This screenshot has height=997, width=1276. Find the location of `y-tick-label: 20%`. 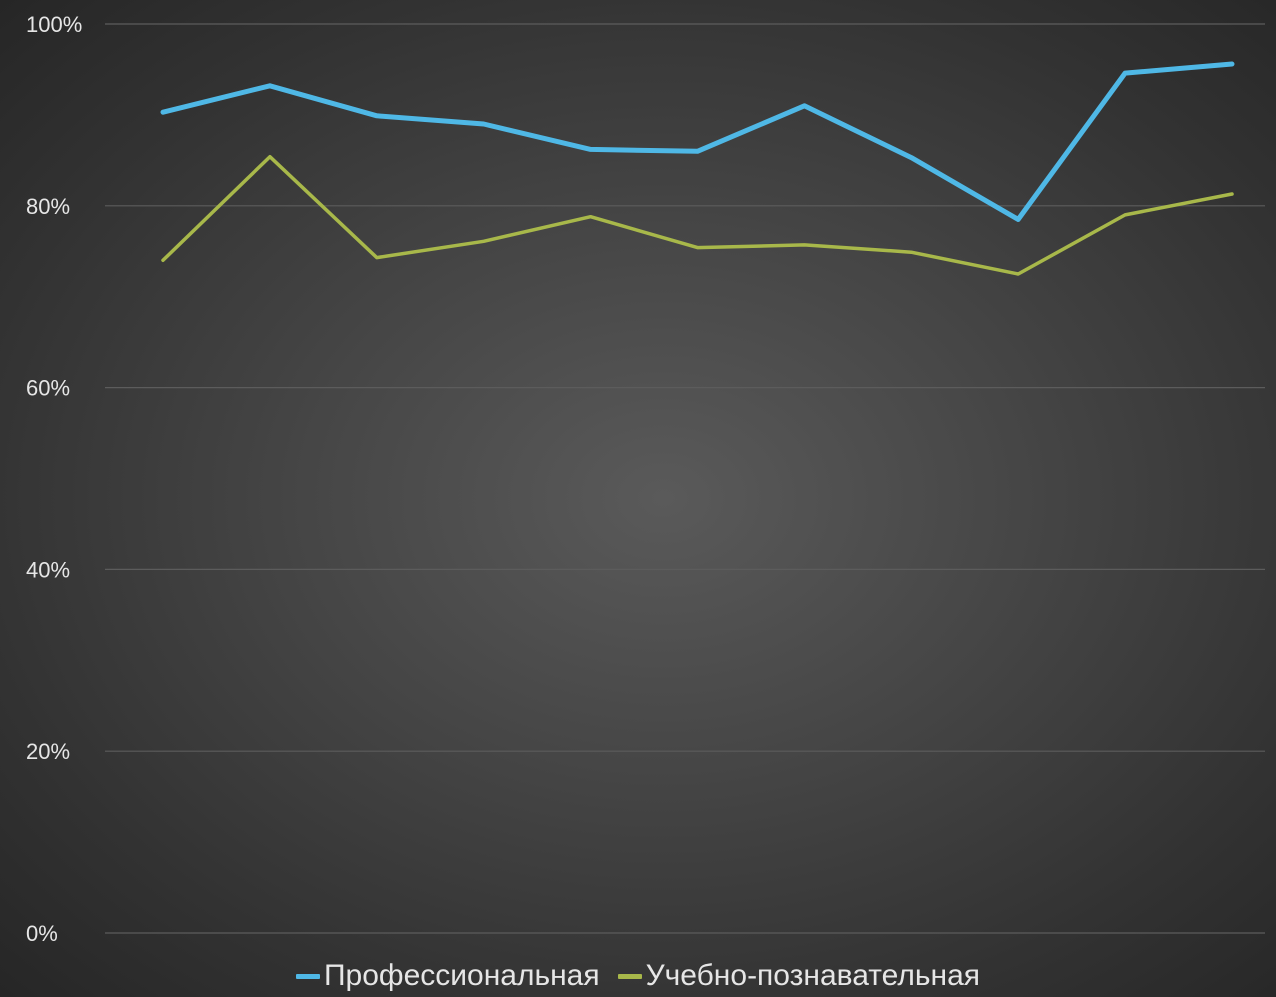

y-tick-label: 20% is located at coordinates (48, 751).